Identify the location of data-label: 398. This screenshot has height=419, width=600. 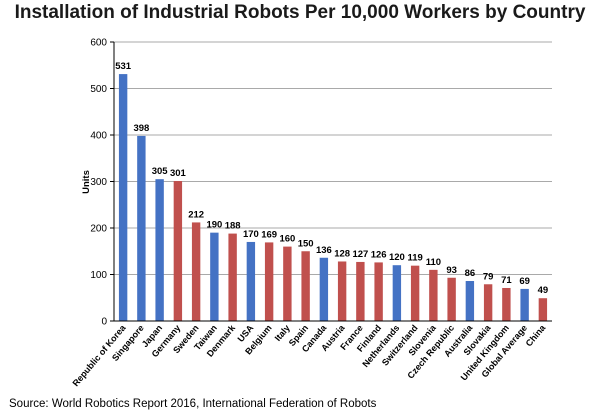
(141, 128).